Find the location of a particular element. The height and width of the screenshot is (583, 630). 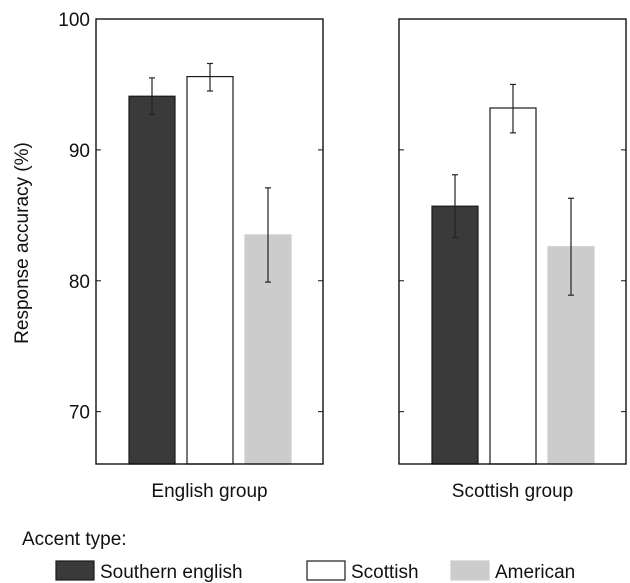

y-tick-label: 70 is located at coordinates (79, 413).